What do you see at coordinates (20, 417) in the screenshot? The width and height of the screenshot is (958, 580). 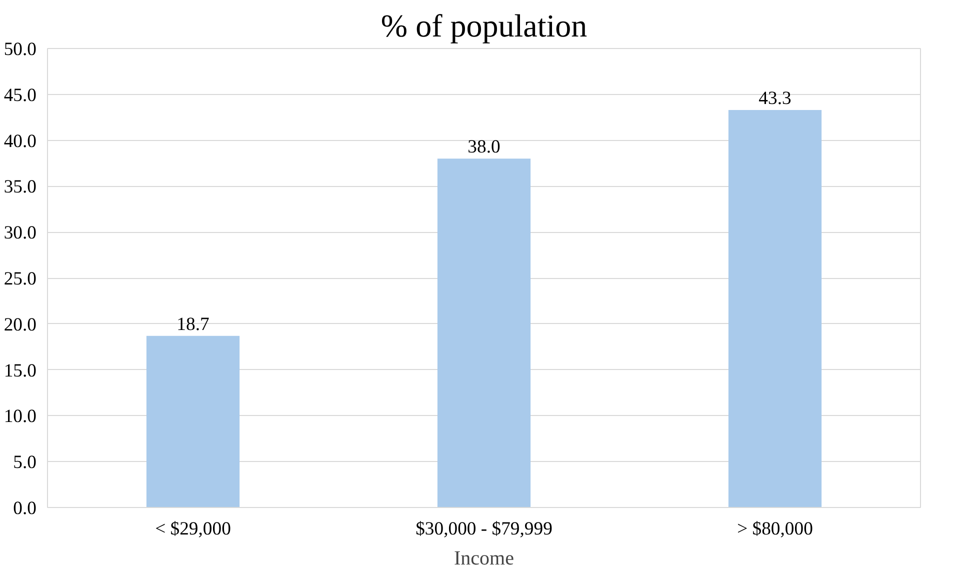 I see `y-tick-label: 10.0` at bounding box center [20, 417].